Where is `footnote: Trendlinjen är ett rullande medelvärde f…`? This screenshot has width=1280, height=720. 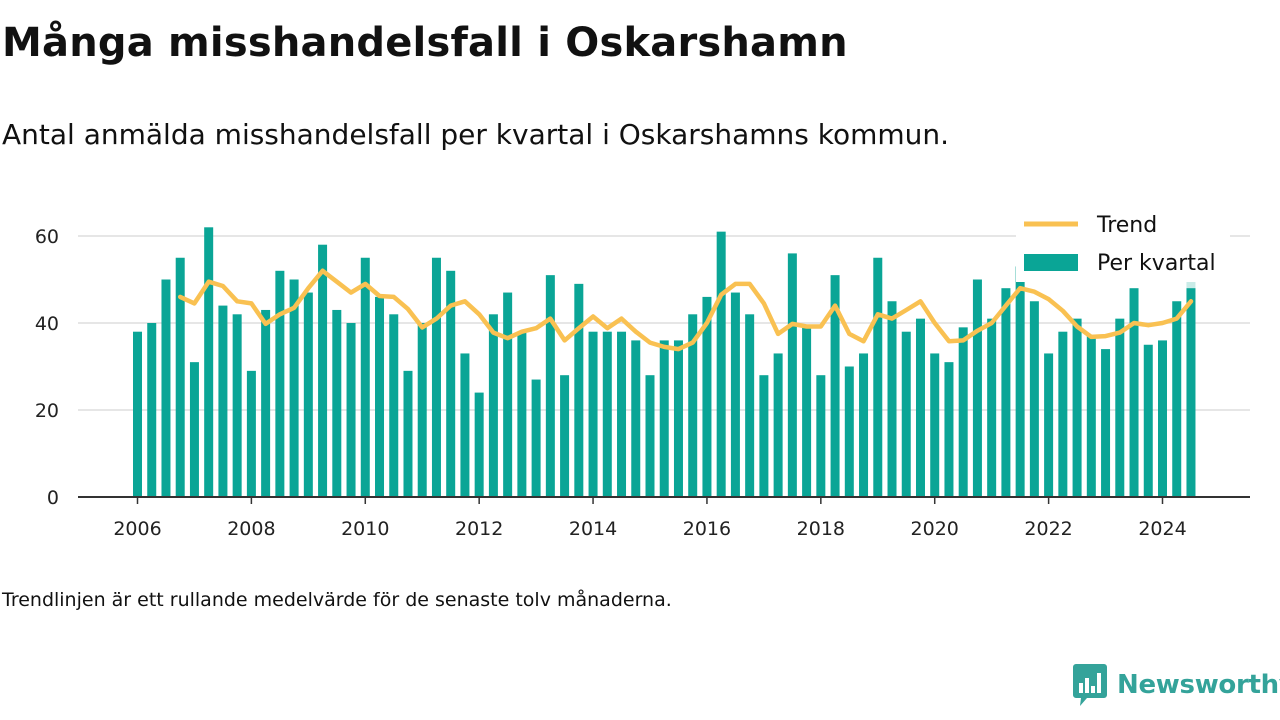
footnote: Trendlinjen är ett rullande medelvärde f… is located at coordinates (337, 600).